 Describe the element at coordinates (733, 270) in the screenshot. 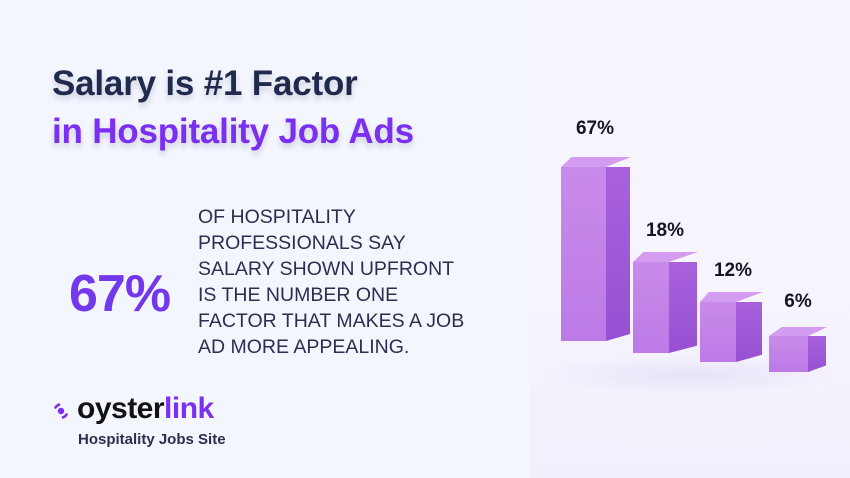

I see `bar-label: 12%` at that location.